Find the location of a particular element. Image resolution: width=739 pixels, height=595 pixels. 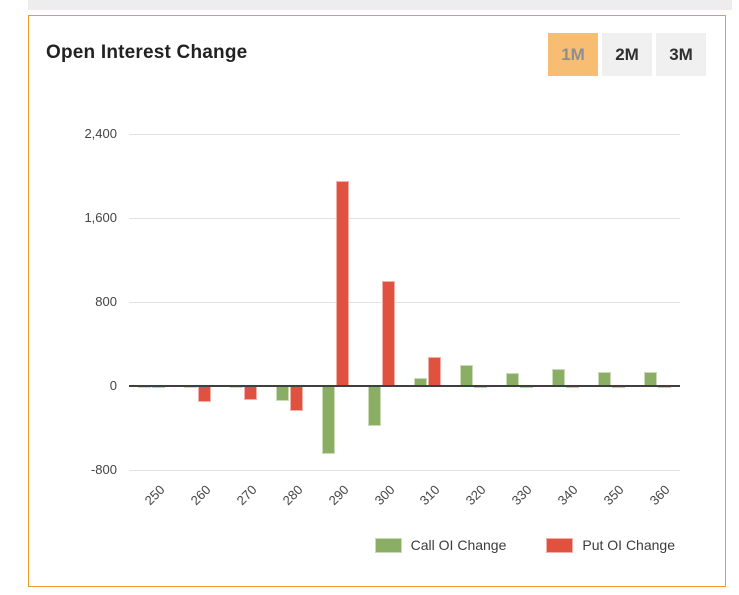

call-legend-label: Call OI Change is located at coordinates (458, 545).